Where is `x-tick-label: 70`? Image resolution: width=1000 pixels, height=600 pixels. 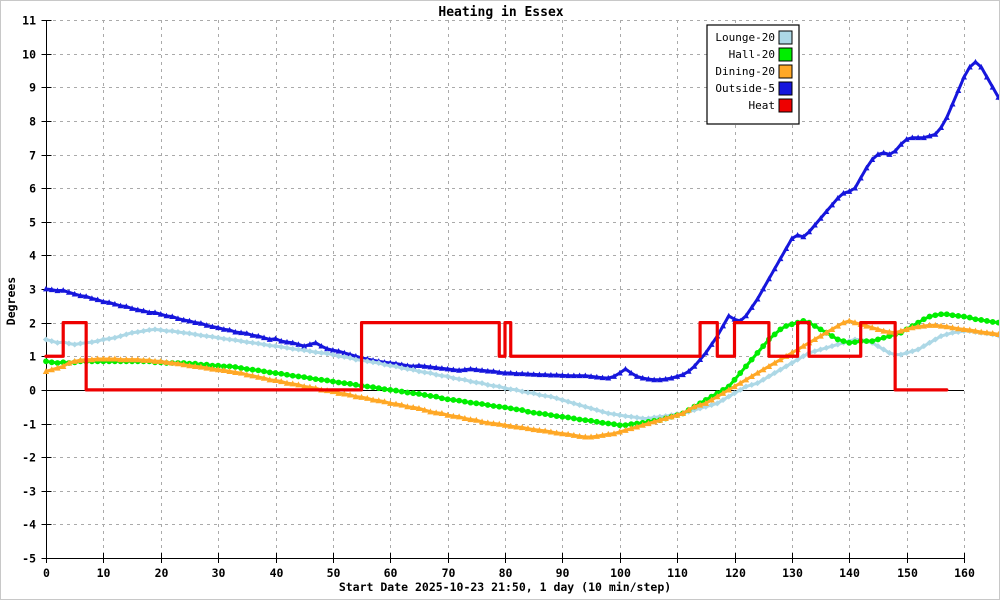
x-tick-label: 70 is located at coordinates (449, 573).